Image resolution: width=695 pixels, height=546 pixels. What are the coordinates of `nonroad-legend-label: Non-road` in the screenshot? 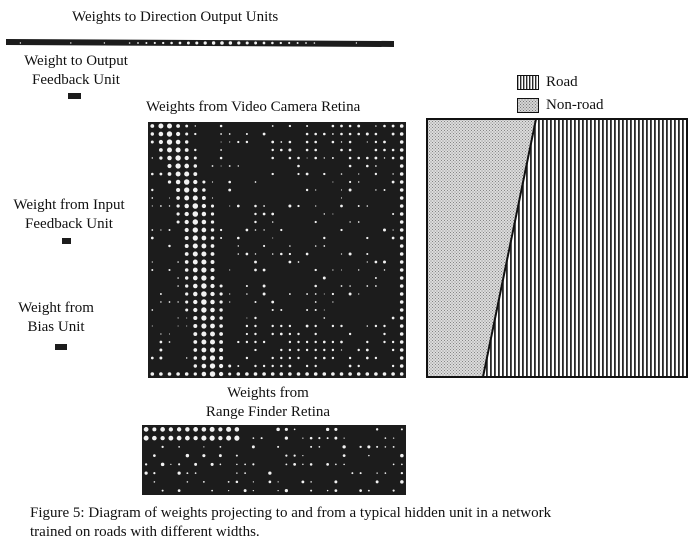 It's located at (575, 105).